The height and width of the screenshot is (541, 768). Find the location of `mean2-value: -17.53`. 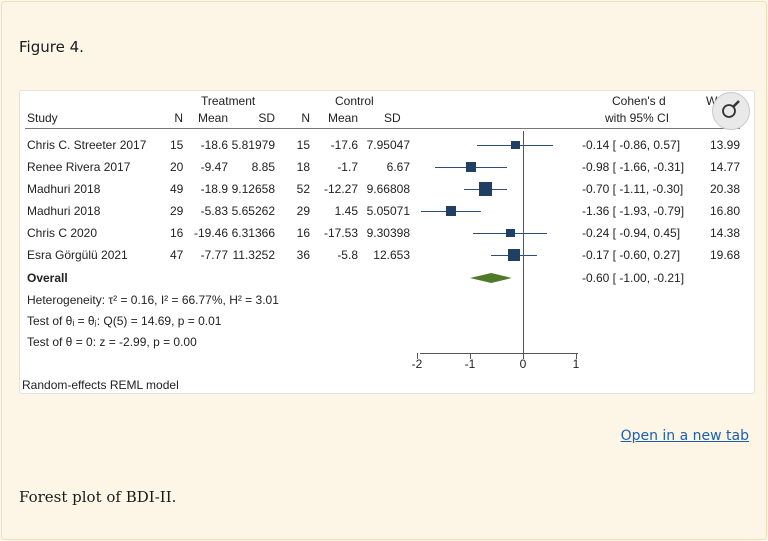

mean2-value: -17.53 is located at coordinates (340, 233).